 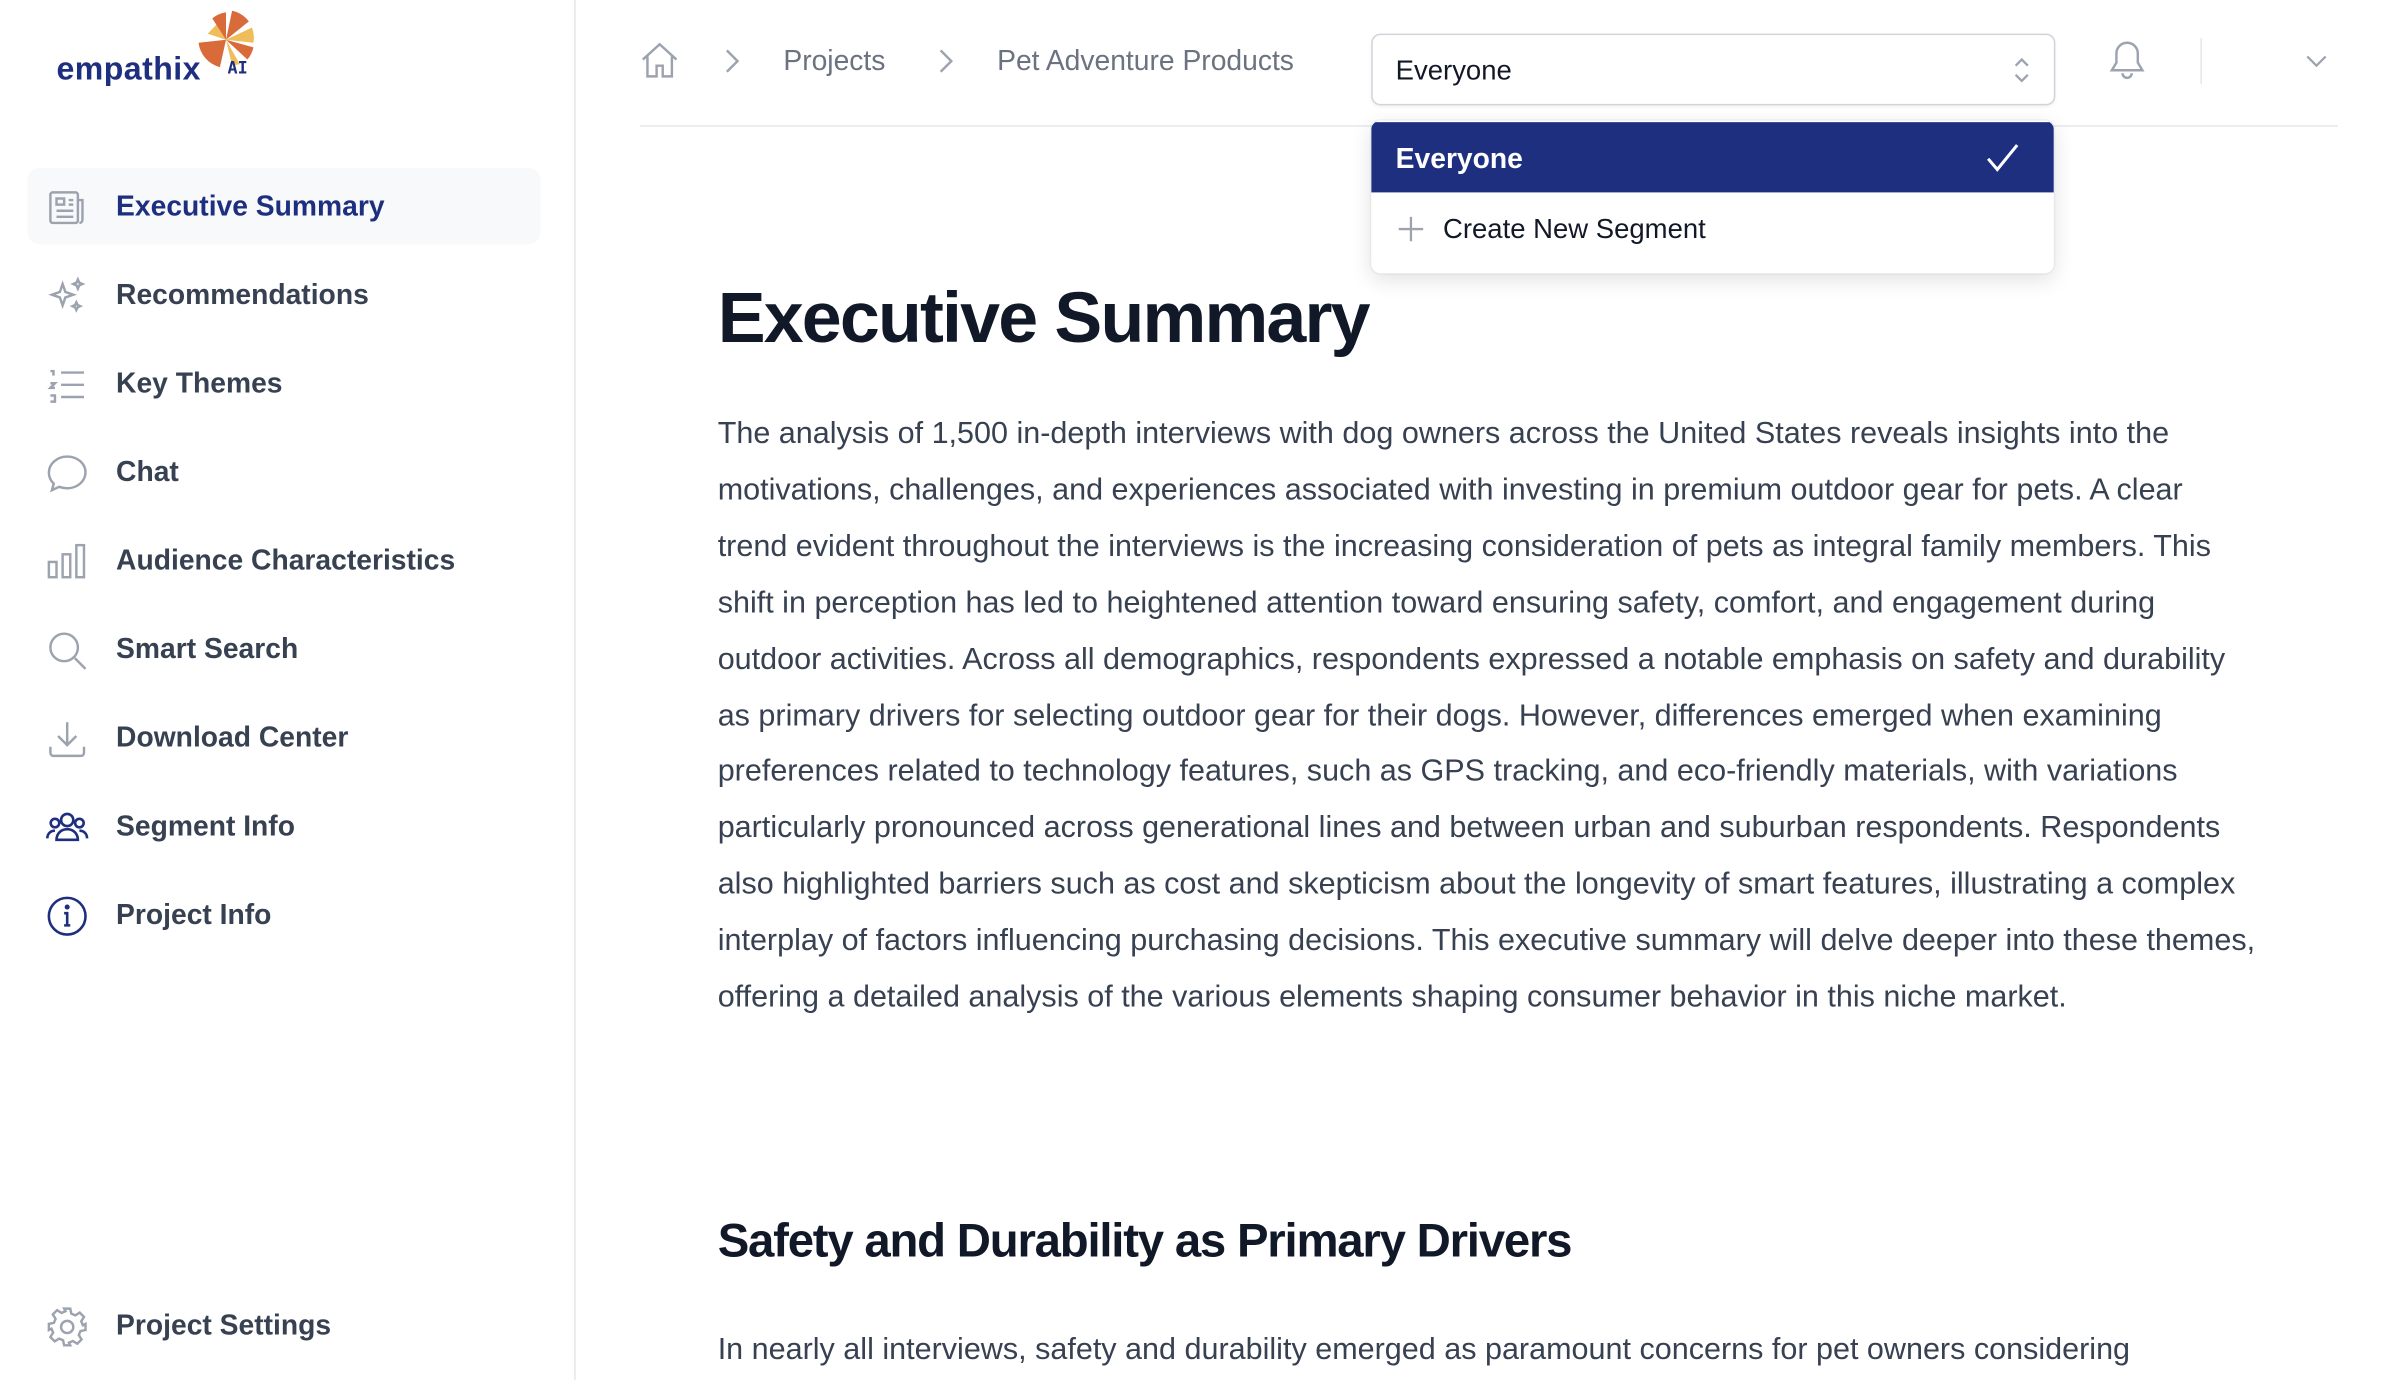 I want to click on sidebar-item-label: Chat, so click(x=147, y=471).